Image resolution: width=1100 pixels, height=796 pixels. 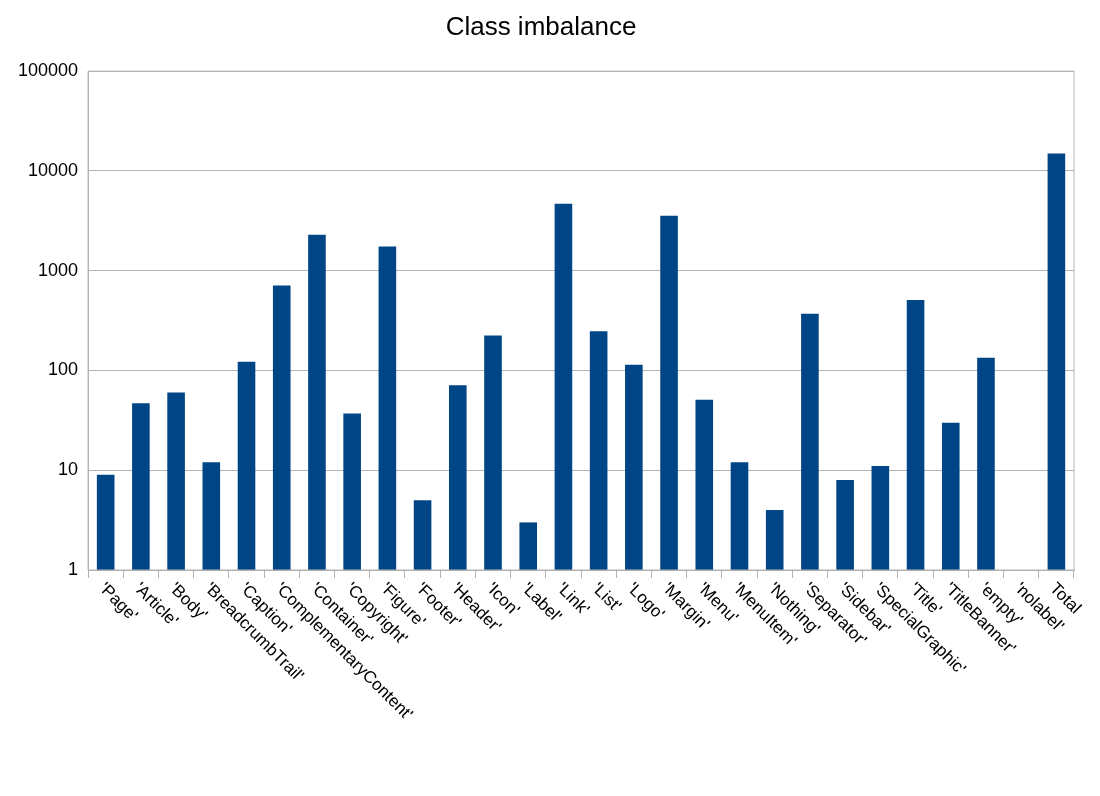 I want to click on y-tick-label: 1, so click(x=73, y=568).